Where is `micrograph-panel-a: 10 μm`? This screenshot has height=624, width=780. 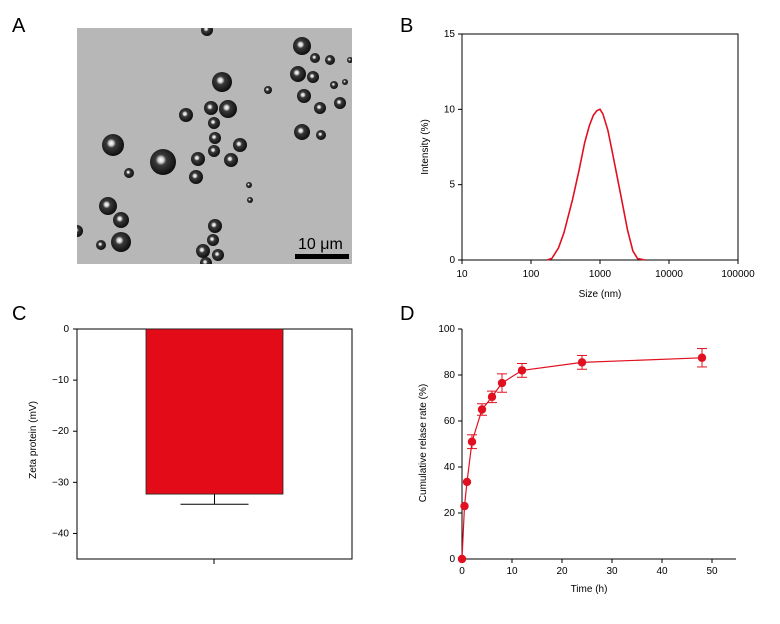 micrograph-panel-a: 10 μm is located at coordinates (214, 146).